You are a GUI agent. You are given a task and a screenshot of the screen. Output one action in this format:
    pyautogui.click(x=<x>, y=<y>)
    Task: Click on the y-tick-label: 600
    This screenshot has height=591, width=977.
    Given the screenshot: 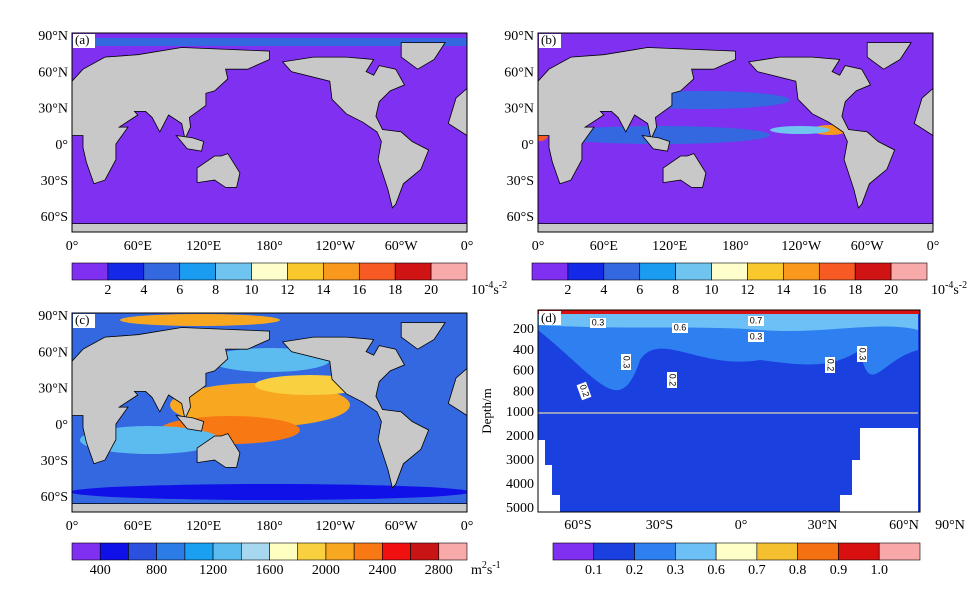 What is the action you would take?
    pyautogui.click(x=523, y=371)
    